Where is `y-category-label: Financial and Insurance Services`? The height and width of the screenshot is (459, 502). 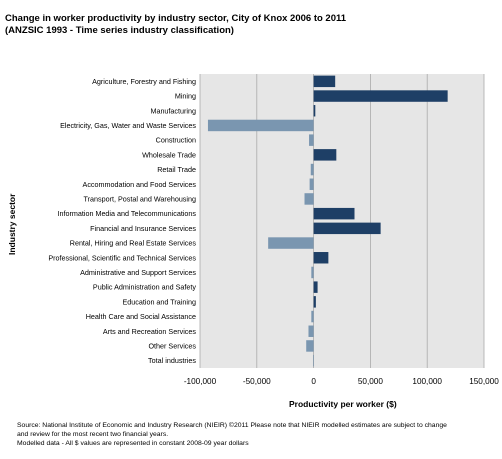 y-category-label: Financial and Insurance Services is located at coordinates (143, 228).